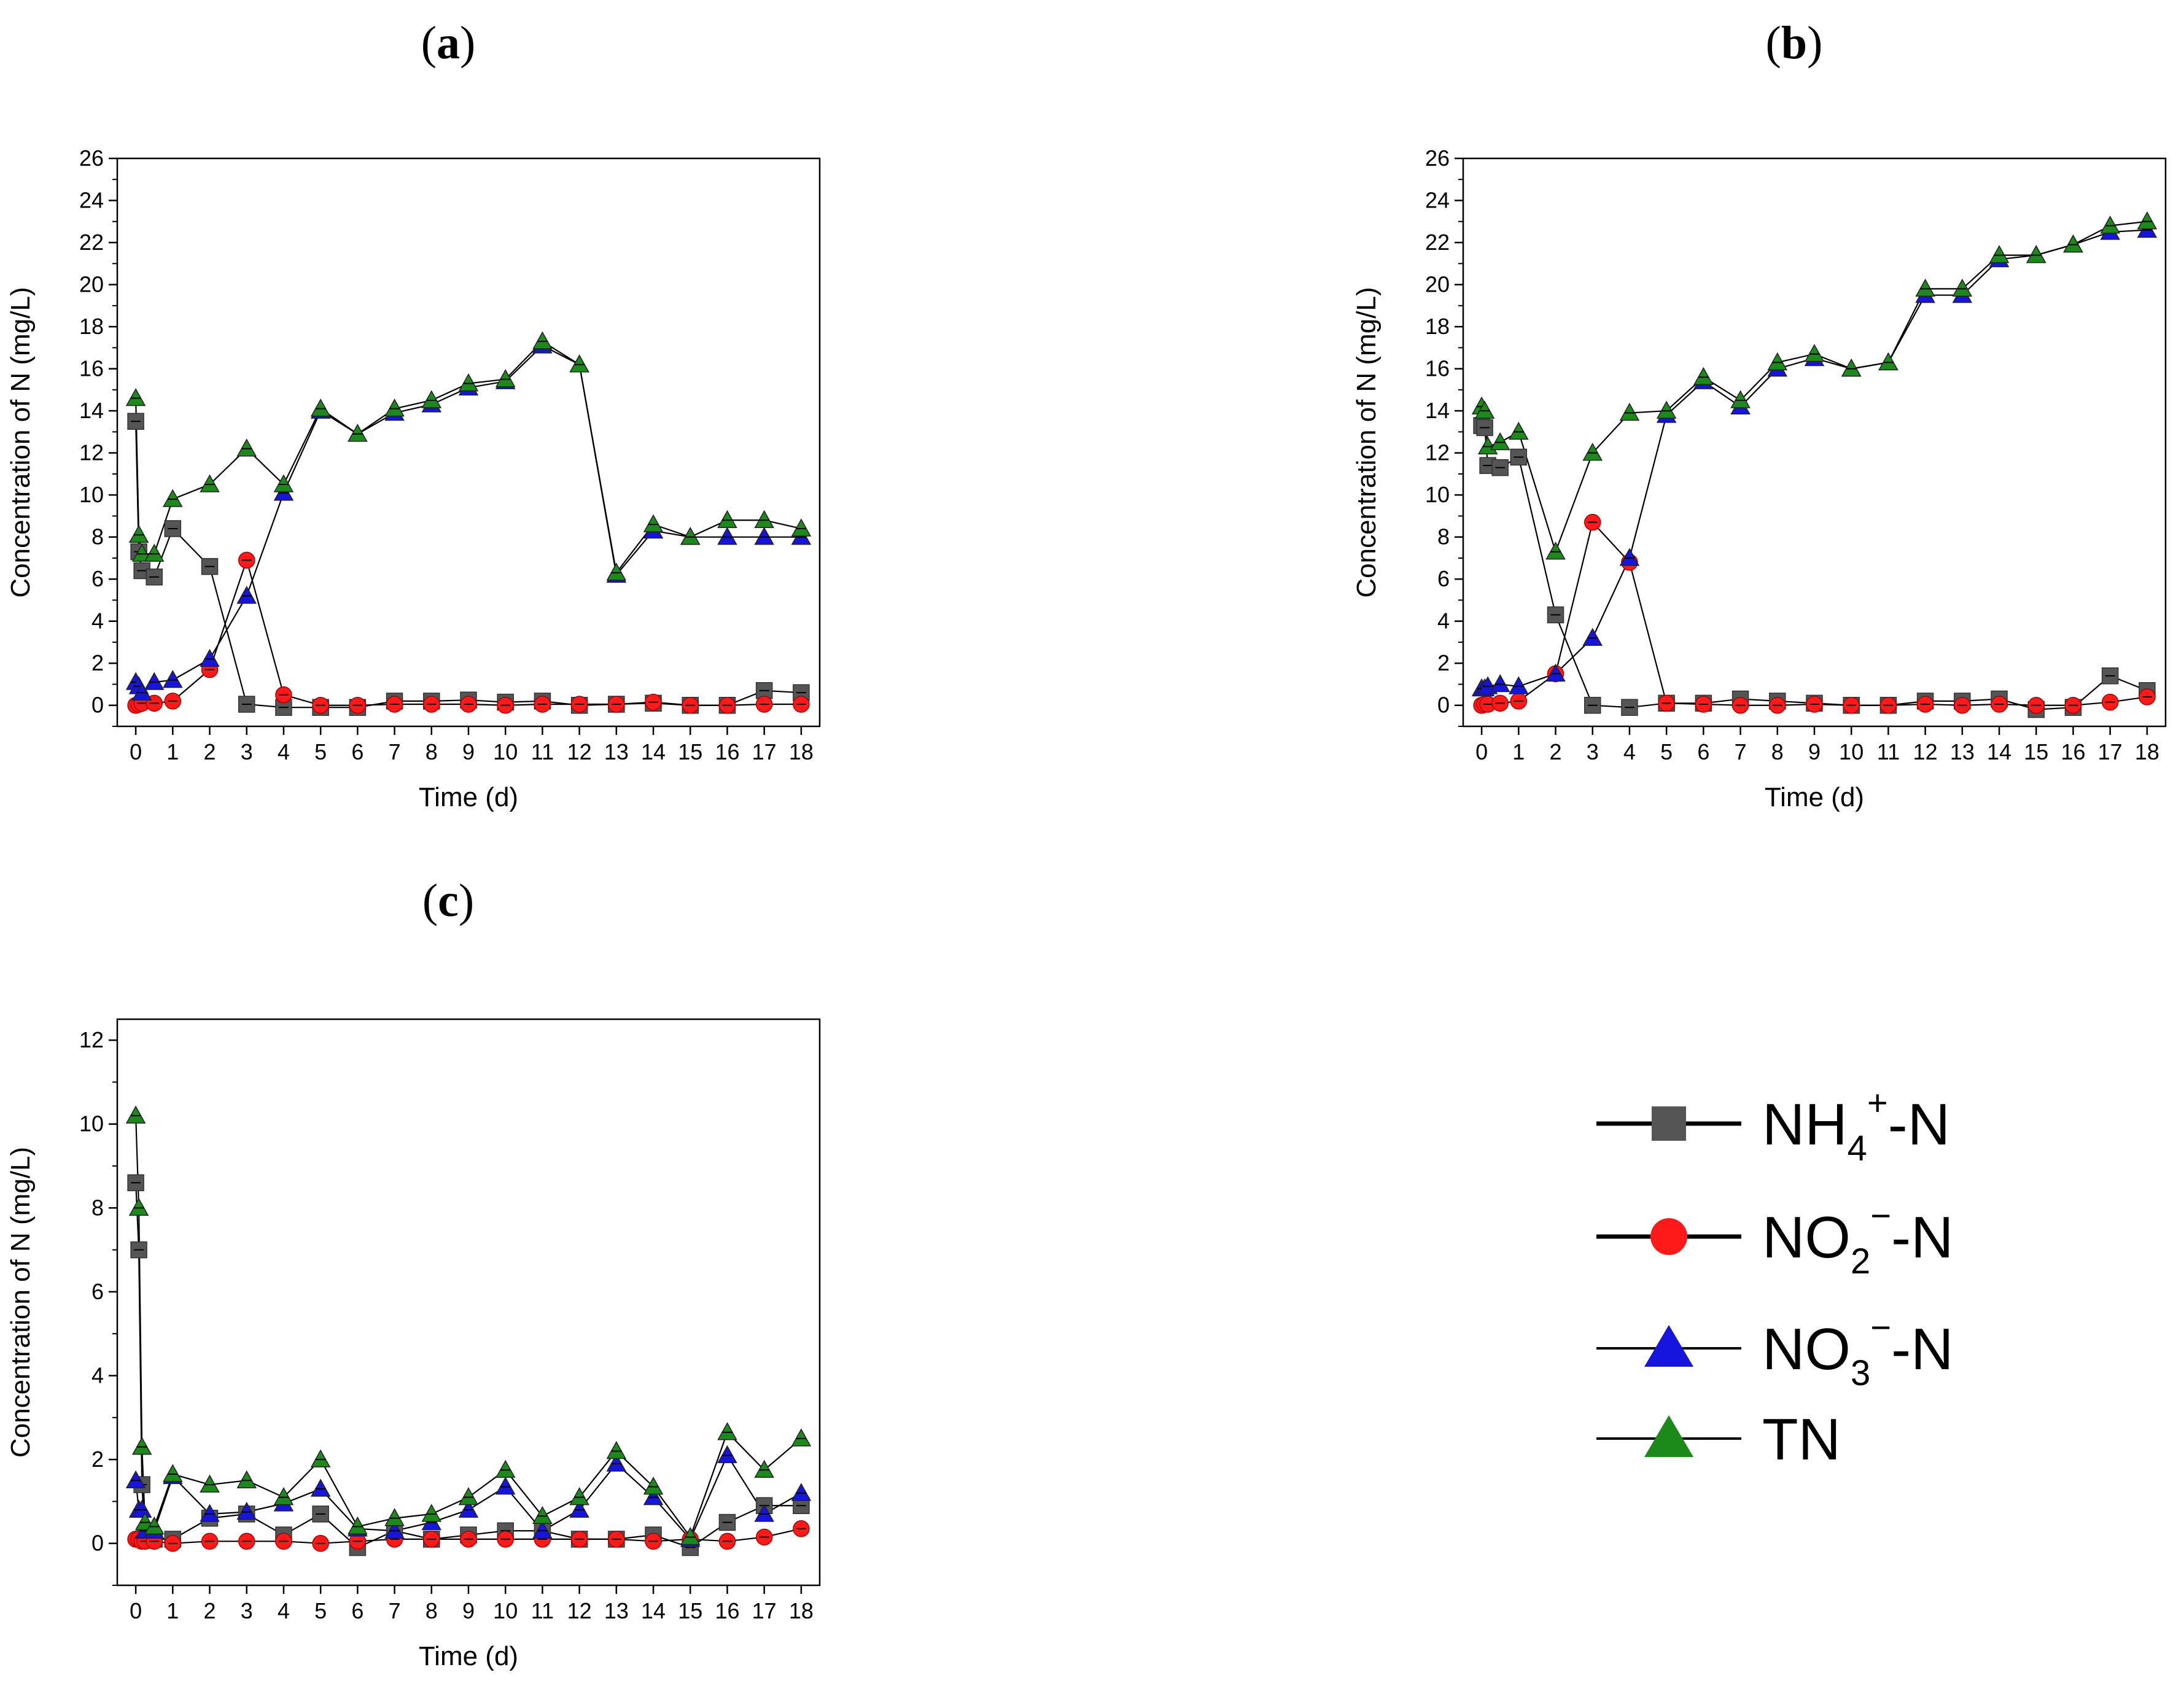 The width and height of the screenshot is (2184, 1686). I want to click on y-tick-label: 16, so click(92, 368).